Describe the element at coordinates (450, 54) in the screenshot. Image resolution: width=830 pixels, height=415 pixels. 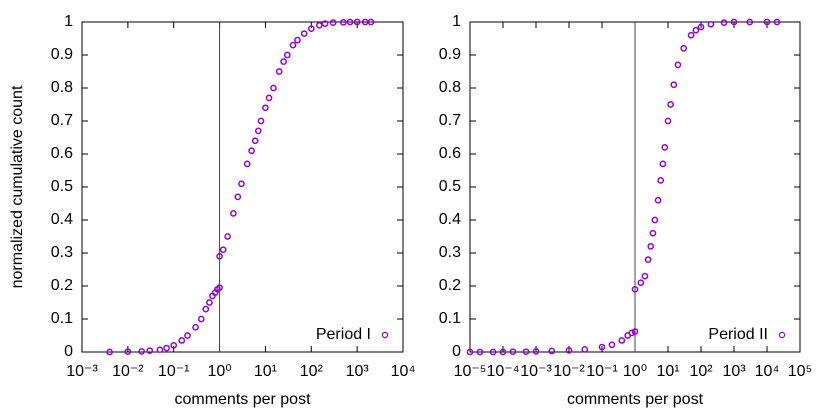
I see `y-tick-label: 0.9` at that location.